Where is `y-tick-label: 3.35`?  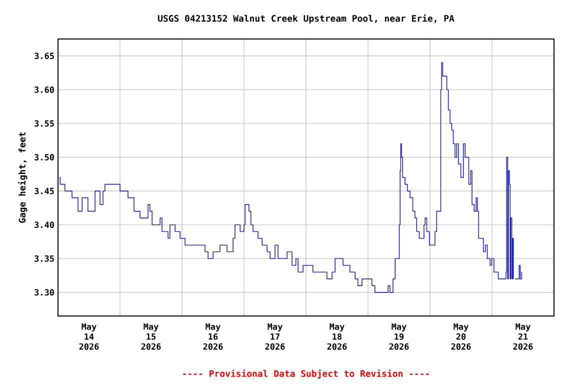 y-tick-label: 3.35 is located at coordinates (44, 258).